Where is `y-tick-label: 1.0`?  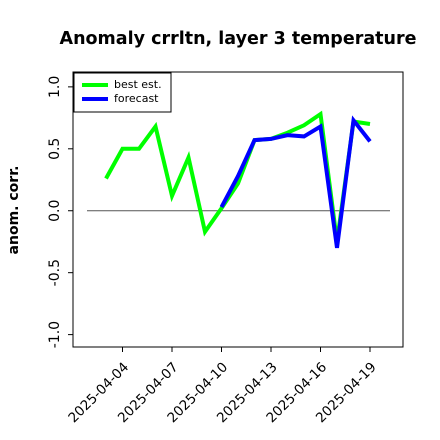 y-tick-label: 1.0 is located at coordinates (55, 87).